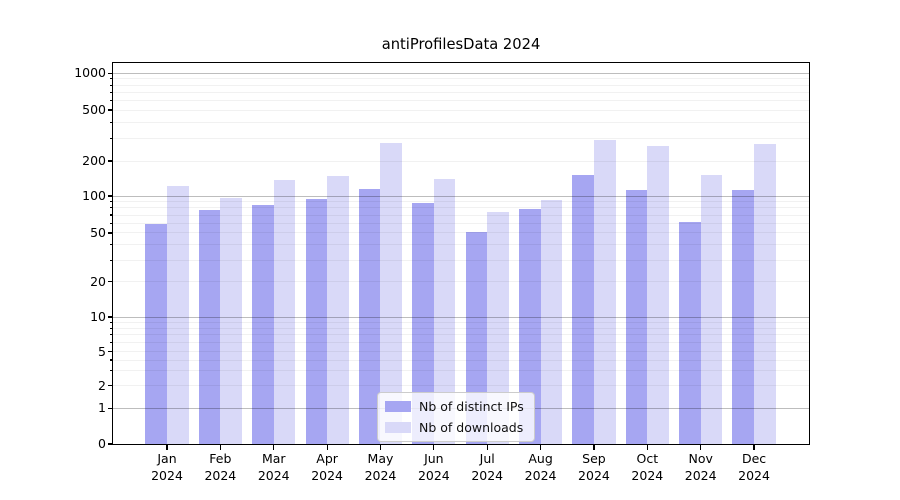 The height and width of the screenshot is (500, 900). What do you see at coordinates (444, 311) in the screenshot?
I see `bar-jun-downloads` at bounding box center [444, 311].